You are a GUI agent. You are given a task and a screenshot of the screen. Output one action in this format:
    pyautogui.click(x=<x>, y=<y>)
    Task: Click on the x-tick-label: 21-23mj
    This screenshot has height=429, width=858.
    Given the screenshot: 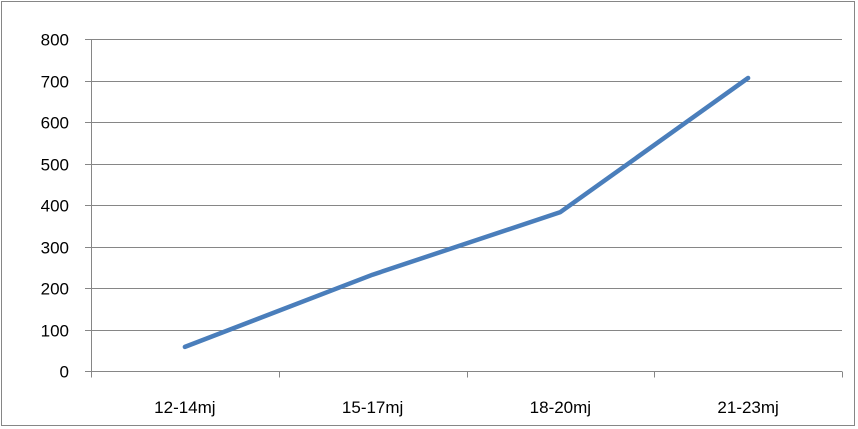 What is the action you would take?
    pyautogui.click(x=747, y=407)
    